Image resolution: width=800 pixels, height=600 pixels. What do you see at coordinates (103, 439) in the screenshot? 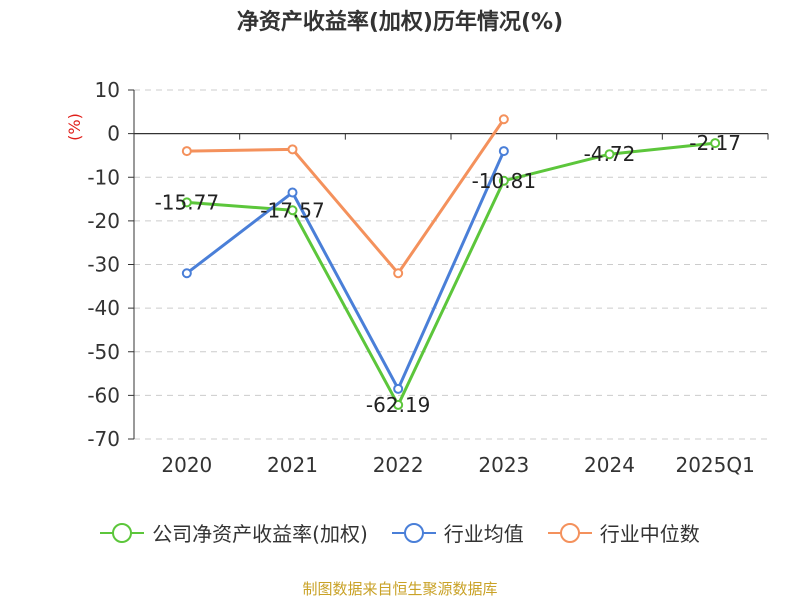
I see `y-tick-label: -70` at bounding box center [103, 439].